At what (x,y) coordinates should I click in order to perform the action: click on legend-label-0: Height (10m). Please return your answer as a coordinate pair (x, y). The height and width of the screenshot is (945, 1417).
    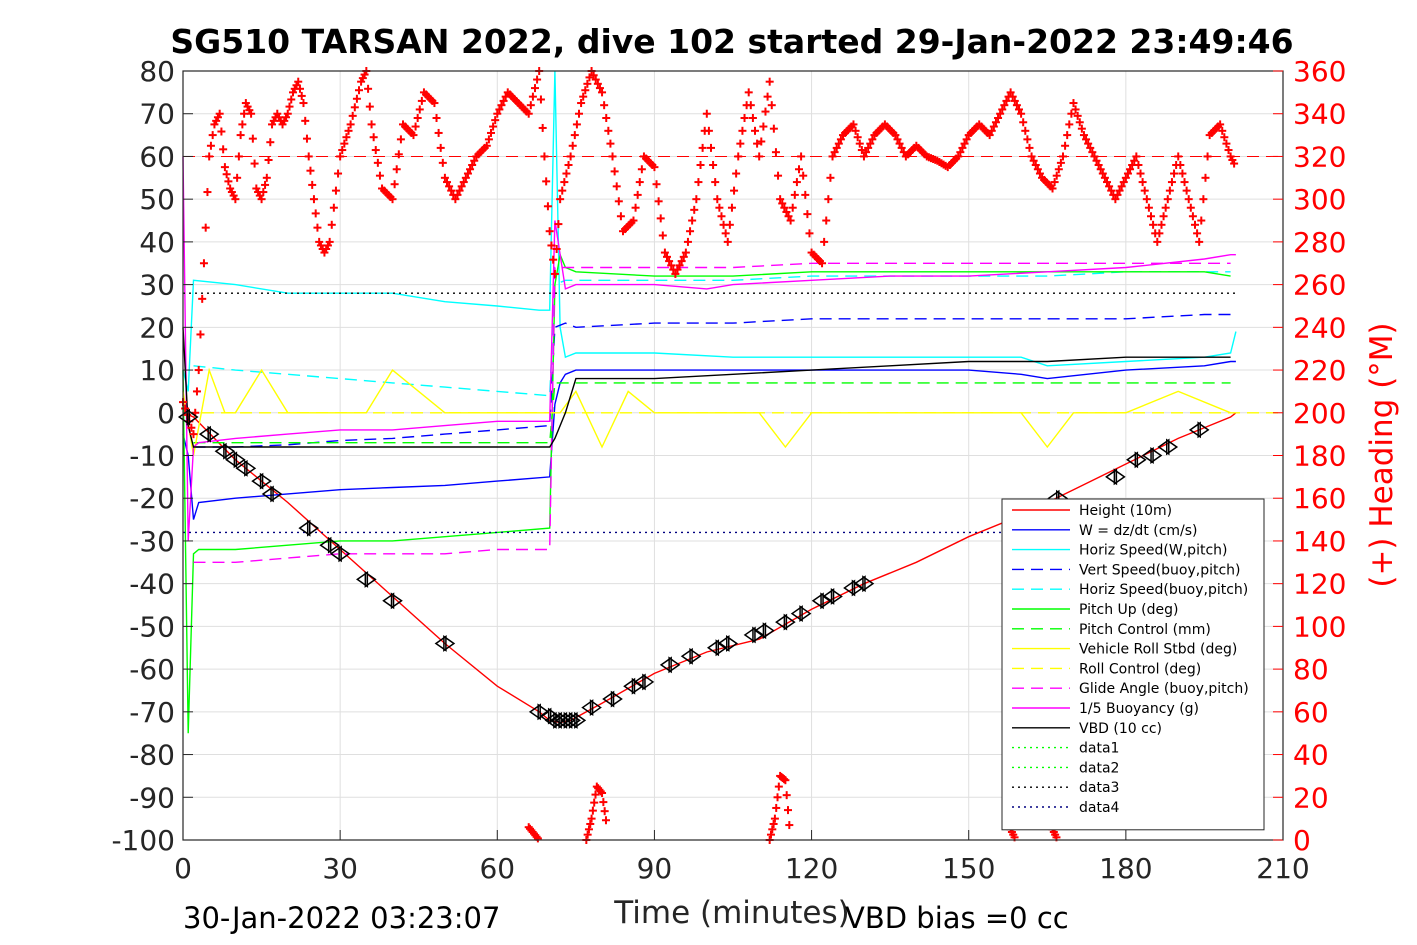
    Looking at the image, I should click on (1125, 511).